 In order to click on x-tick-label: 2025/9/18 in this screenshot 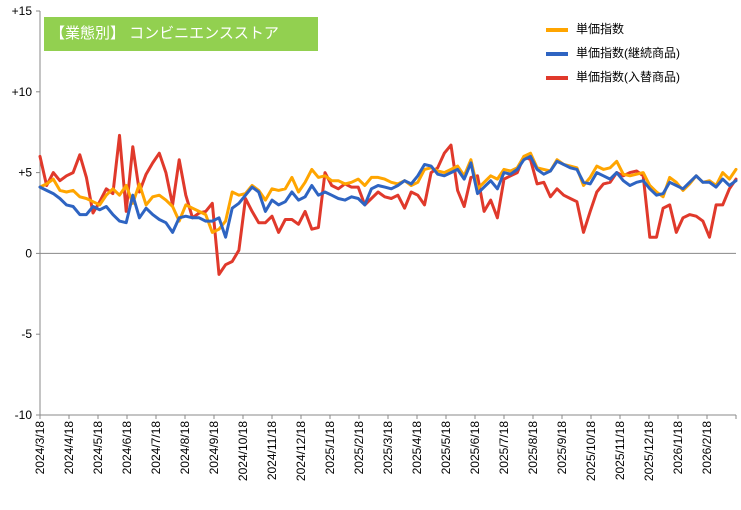, I will do `click(562, 448)`.